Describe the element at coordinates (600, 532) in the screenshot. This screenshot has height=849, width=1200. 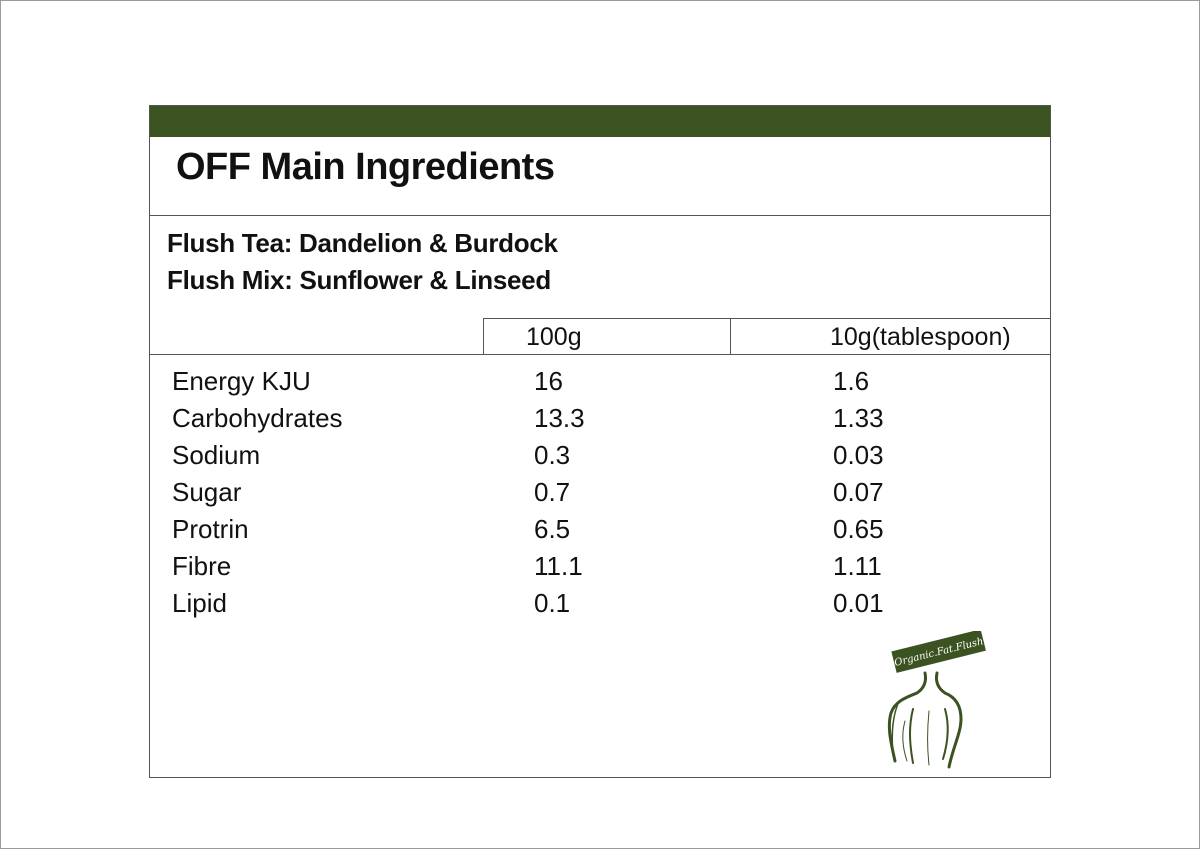
I see `table-row: Protrin 6.5 0.65` at that location.